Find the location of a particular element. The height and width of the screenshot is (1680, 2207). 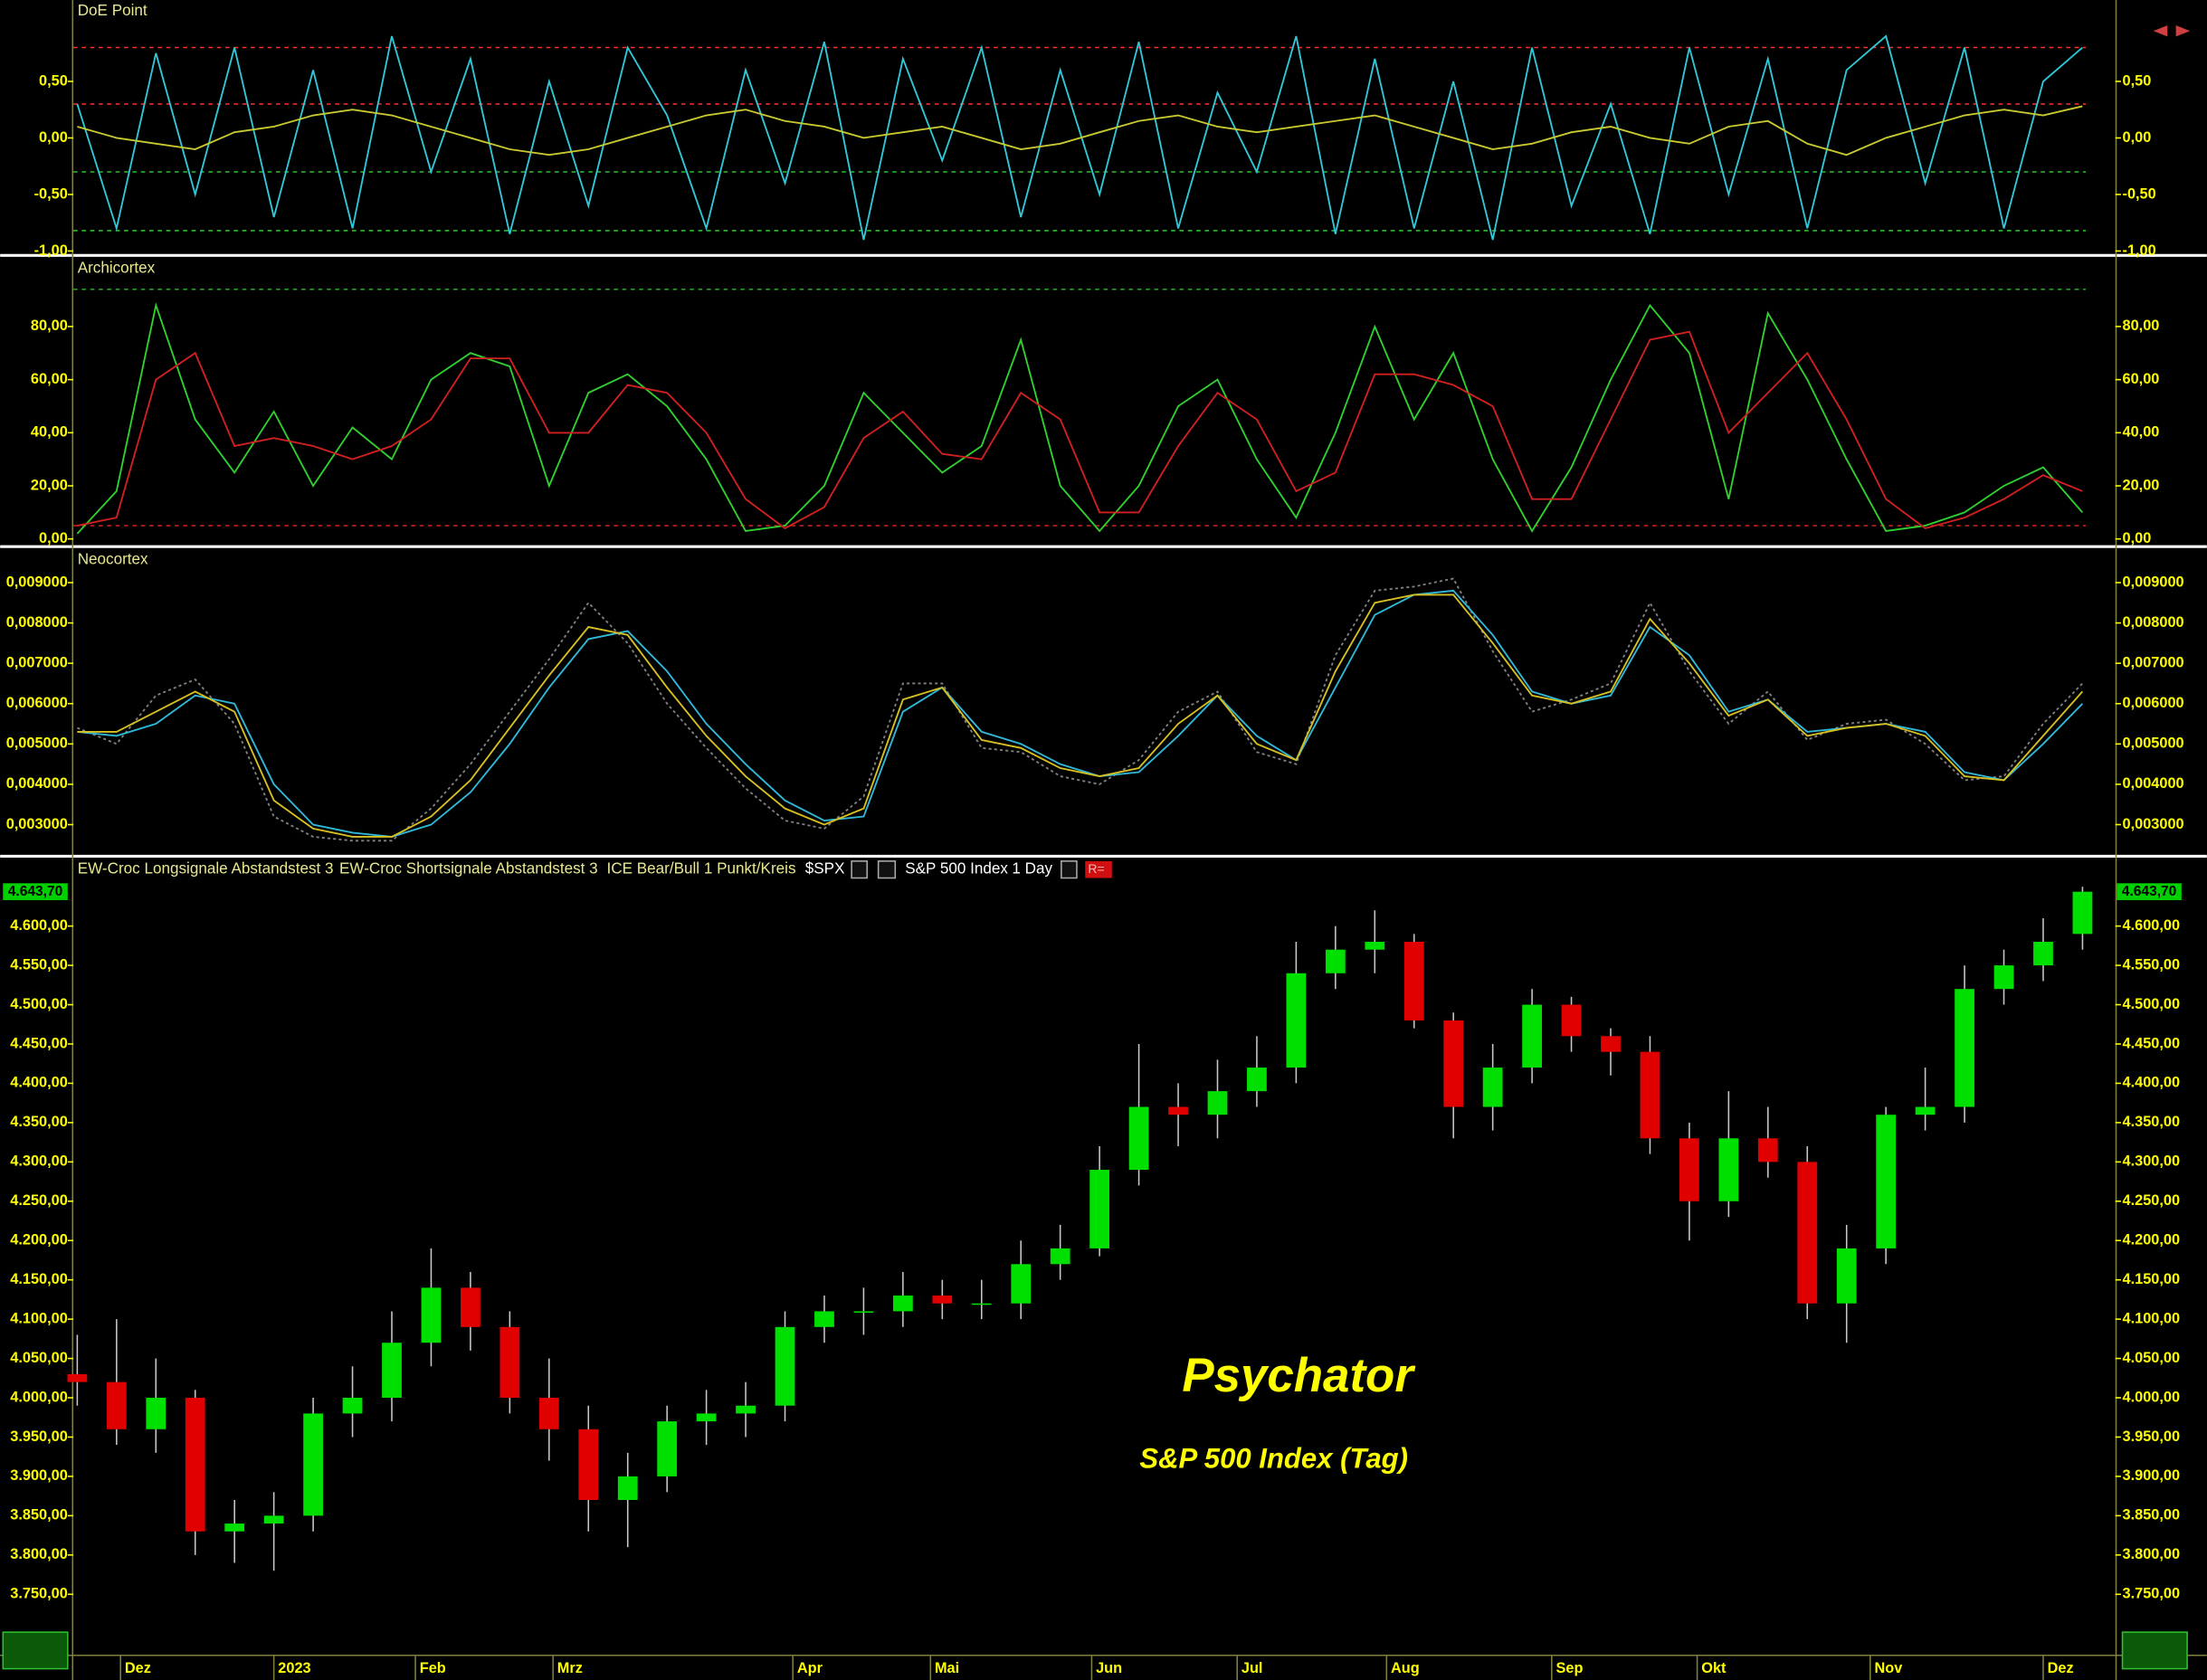

y-tick-label: 0,006000 is located at coordinates (2153, 703).